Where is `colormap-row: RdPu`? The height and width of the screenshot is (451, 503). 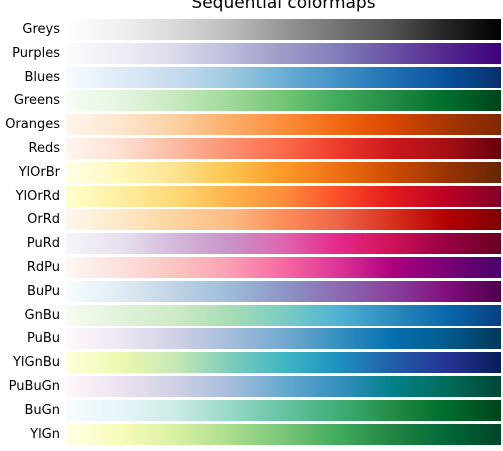 colormap-row: RdPu is located at coordinates (251, 267).